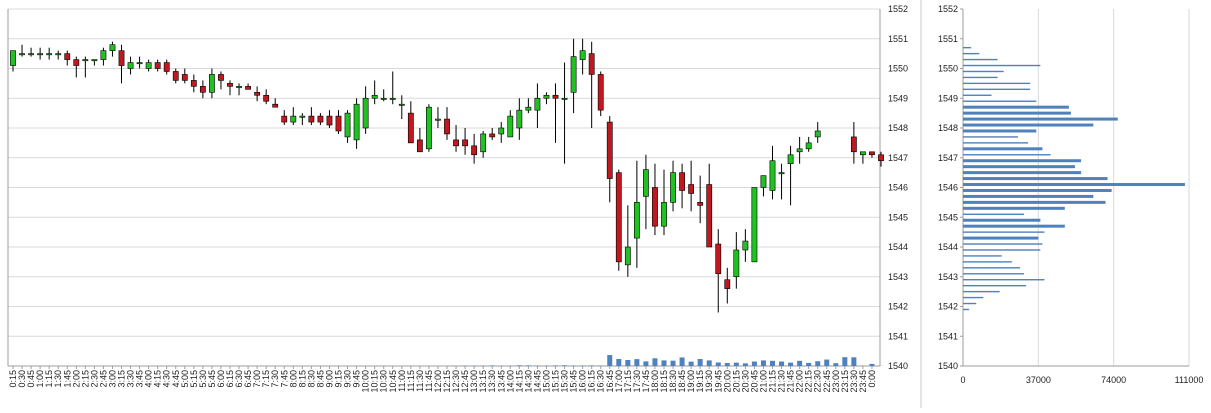 The width and height of the screenshot is (1211, 413). Describe the element at coordinates (948, 366) in the screenshot. I see `profile-y-tick-label: 1540` at that location.